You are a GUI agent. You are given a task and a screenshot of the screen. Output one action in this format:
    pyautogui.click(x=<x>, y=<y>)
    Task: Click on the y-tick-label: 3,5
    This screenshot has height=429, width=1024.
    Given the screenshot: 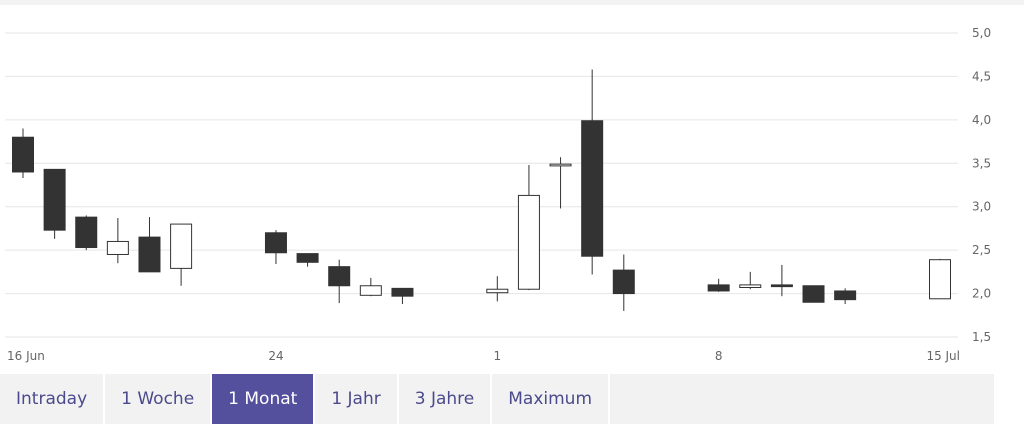 What is the action you would take?
    pyautogui.click(x=981, y=163)
    